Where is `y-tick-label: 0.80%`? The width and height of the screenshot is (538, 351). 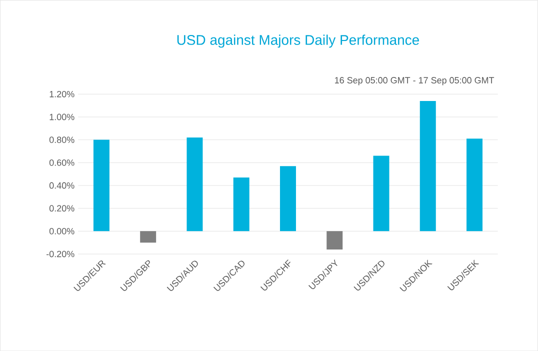
y-tick-label: 0.80% is located at coordinates (61, 139).